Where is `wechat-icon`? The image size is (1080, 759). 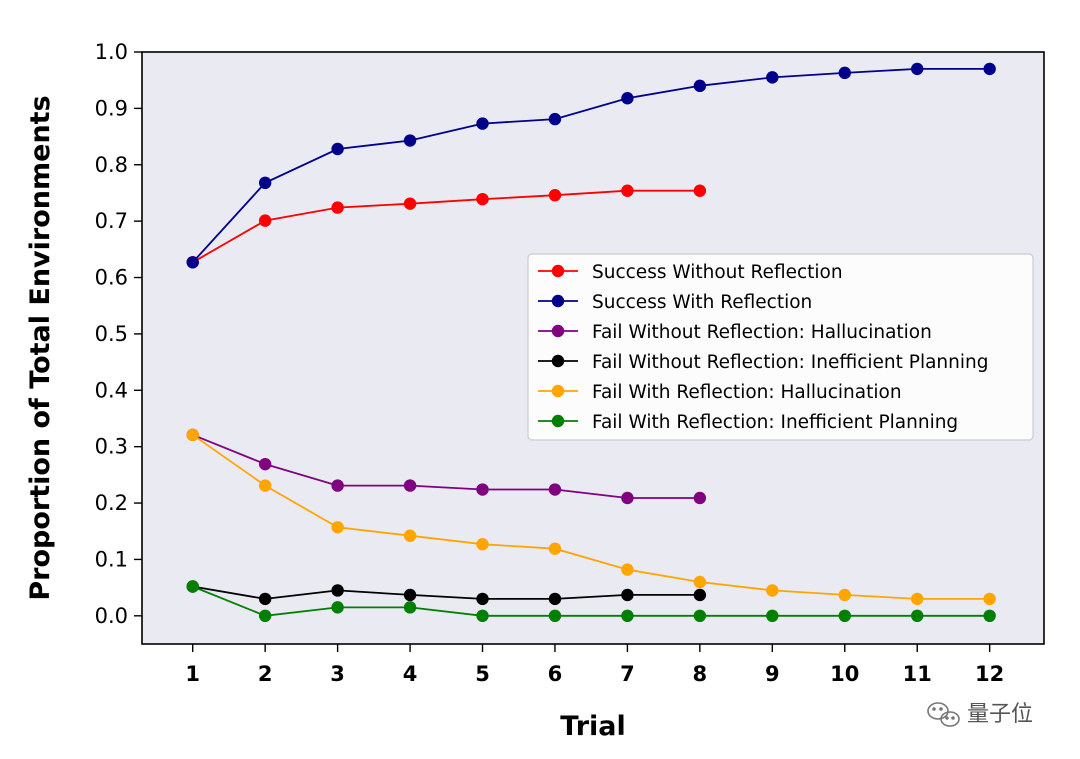 wechat-icon is located at coordinates (943, 714).